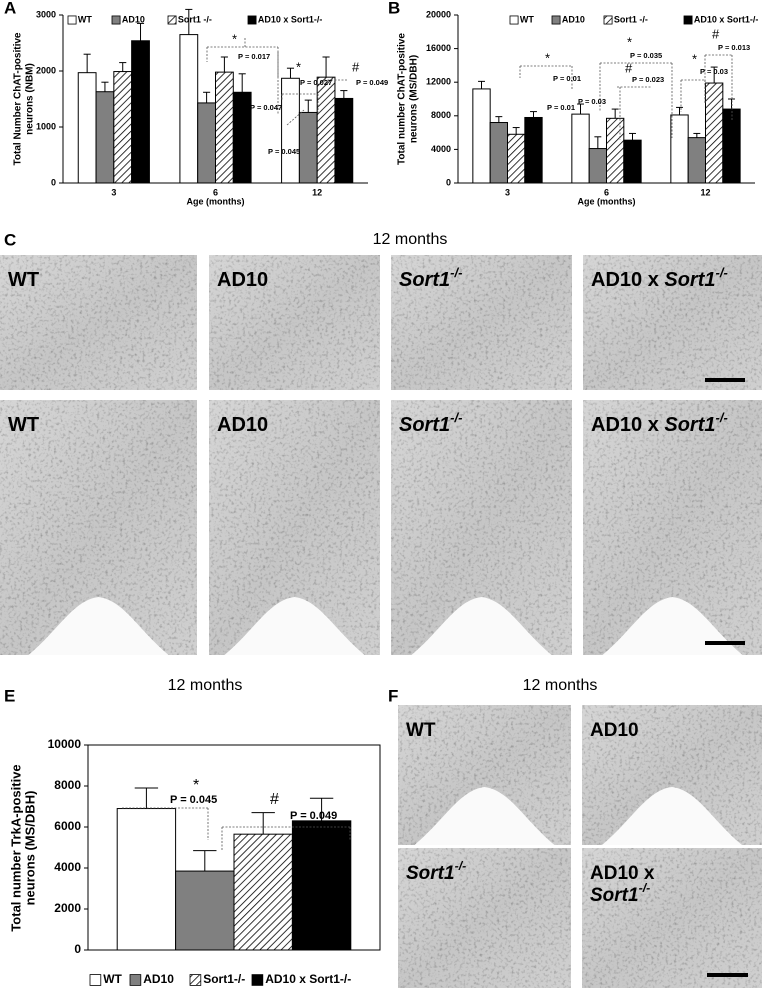  What do you see at coordinates (113, 192) in the screenshot?
I see `x-tick-label: 3` at bounding box center [113, 192].